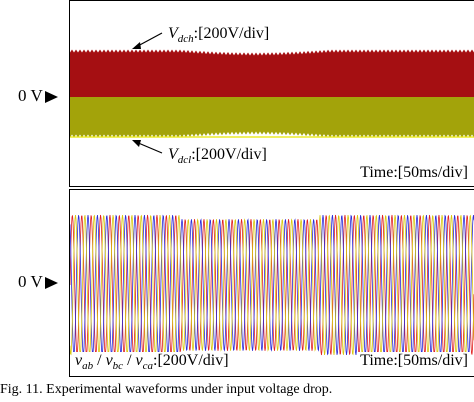 The image size is (474, 402). I want to click on vdcl-symbol: V, so click(173, 154).